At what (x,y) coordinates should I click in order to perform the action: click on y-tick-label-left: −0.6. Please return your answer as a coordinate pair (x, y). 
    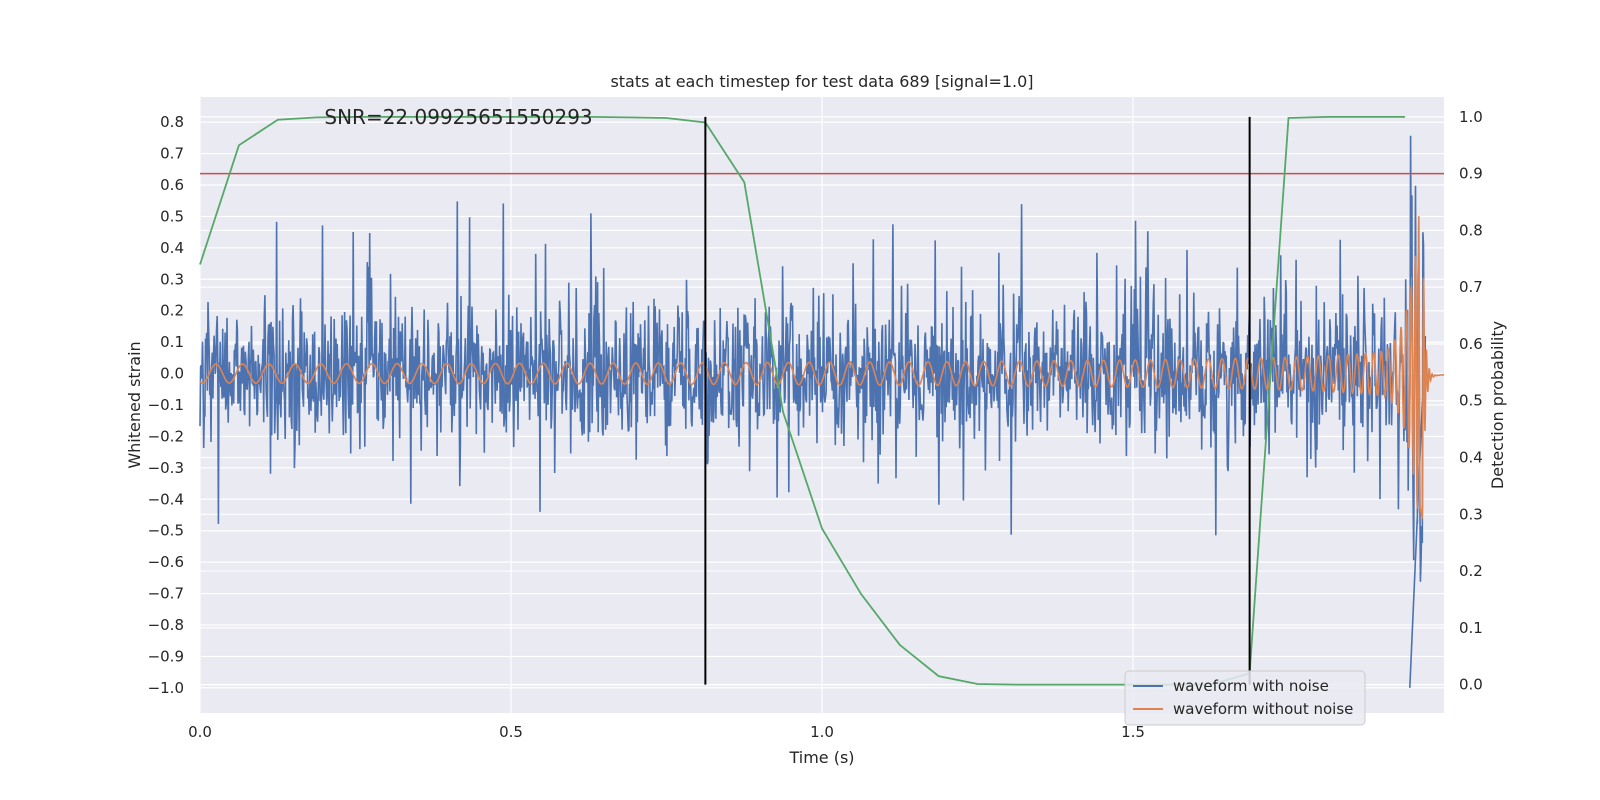
    Looking at the image, I should click on (166, 562).